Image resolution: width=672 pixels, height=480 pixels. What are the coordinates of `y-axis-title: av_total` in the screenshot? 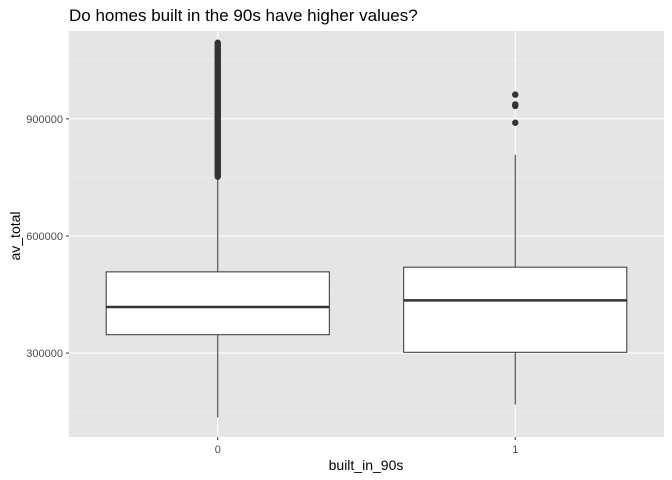 It's located at (15, 235).